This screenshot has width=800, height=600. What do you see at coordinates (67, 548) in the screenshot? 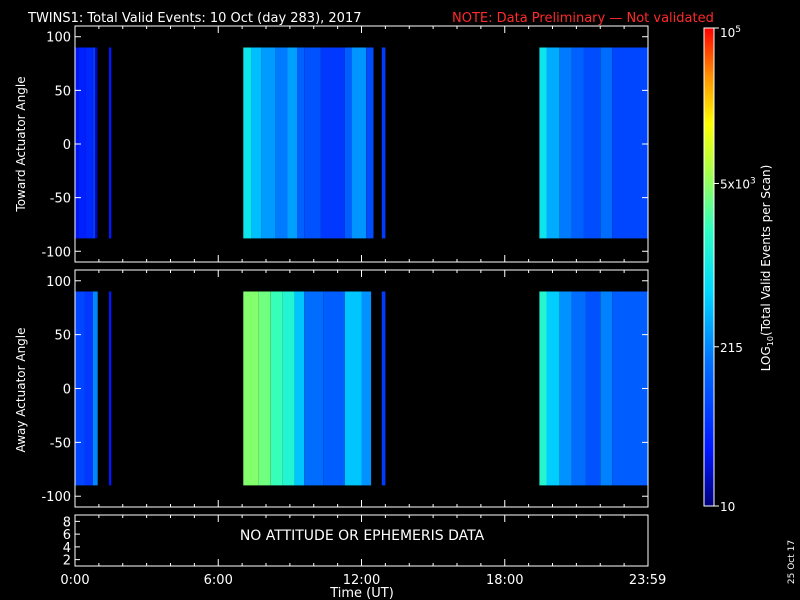
I see `y-tick-label: 4` at bounding box center [67, 548].